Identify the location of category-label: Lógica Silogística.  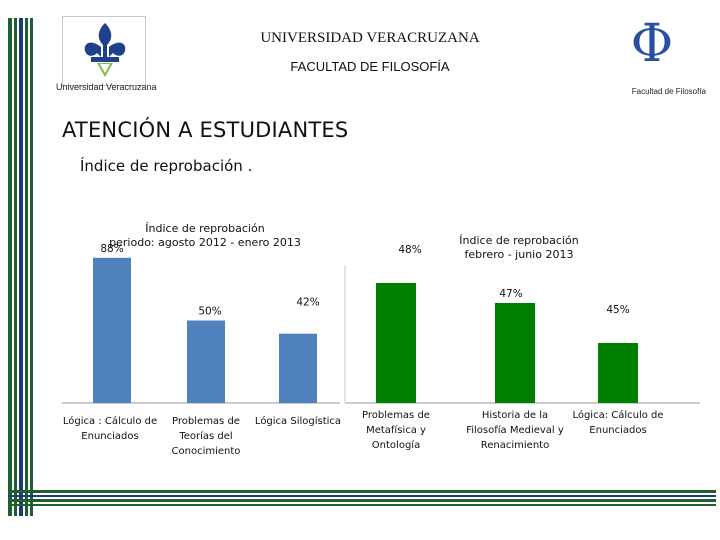
(298, 421).